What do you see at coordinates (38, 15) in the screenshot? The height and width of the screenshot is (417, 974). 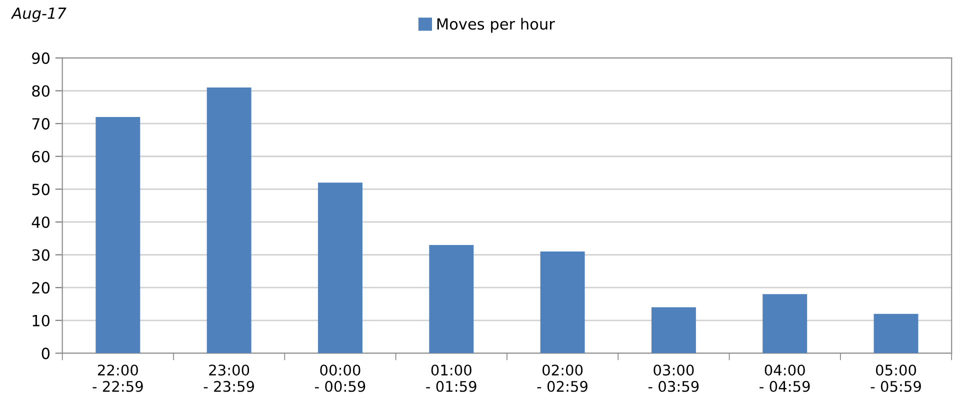 I see `chart-title: Aug-17` at bounding box center [38, 15].